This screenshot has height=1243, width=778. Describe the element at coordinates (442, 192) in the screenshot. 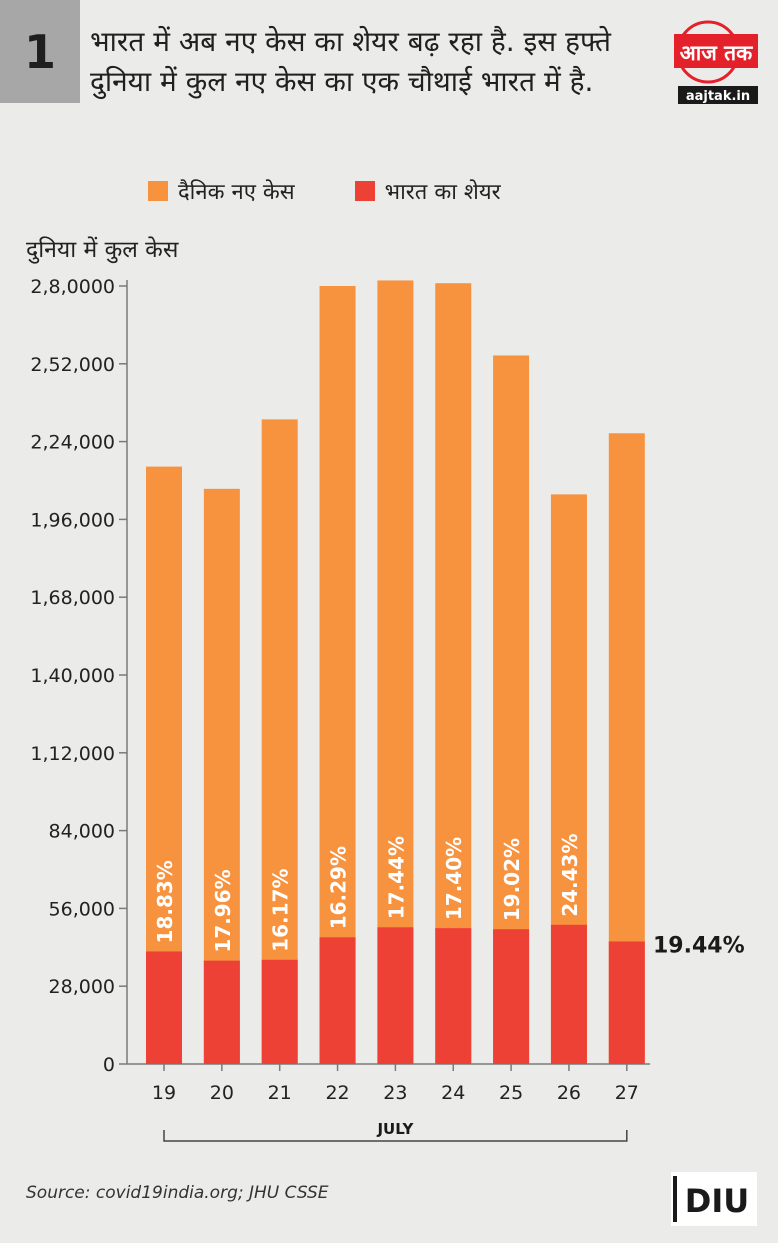

I see `legend-label-share: भारत का शेयर` at that location.